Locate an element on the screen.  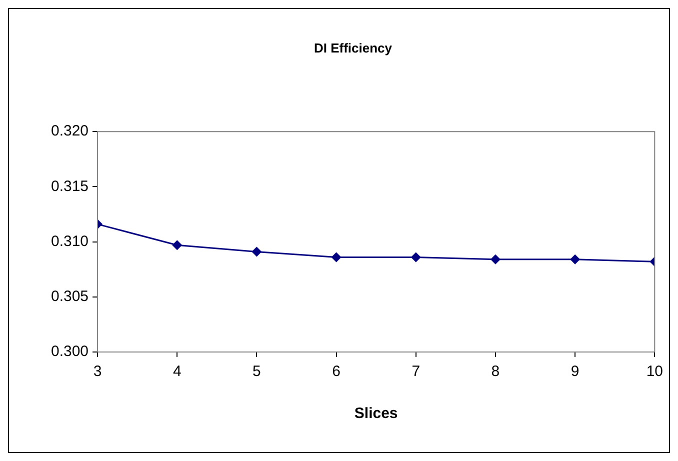
x-tick-label: 8 is located at coordinates (495, 371).